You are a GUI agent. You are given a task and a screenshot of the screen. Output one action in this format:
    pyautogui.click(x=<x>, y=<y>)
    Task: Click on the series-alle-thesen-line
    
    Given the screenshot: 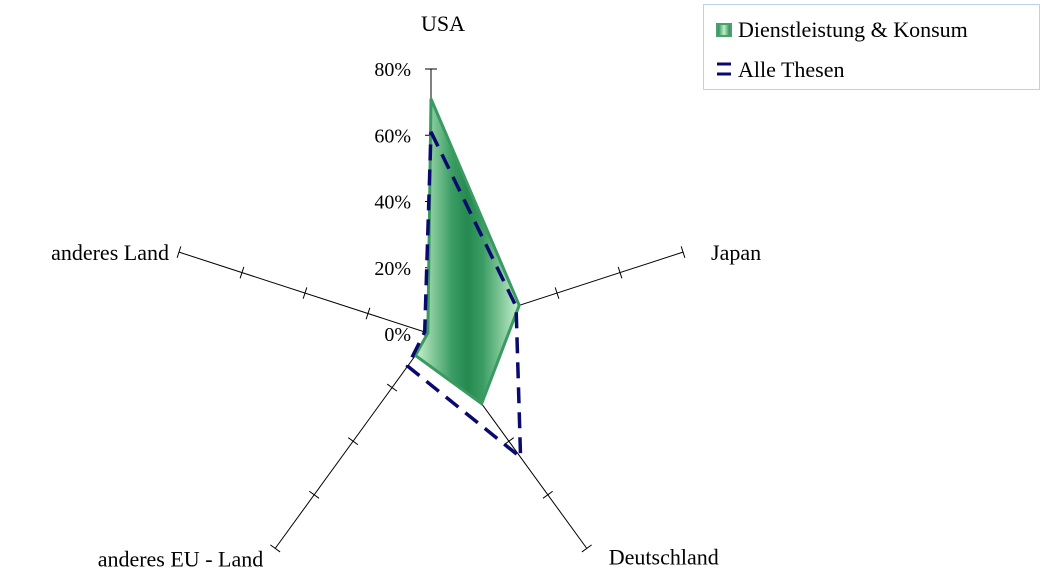 What is the action you would take?
    pyautogui.click(x=464, y=296)
    